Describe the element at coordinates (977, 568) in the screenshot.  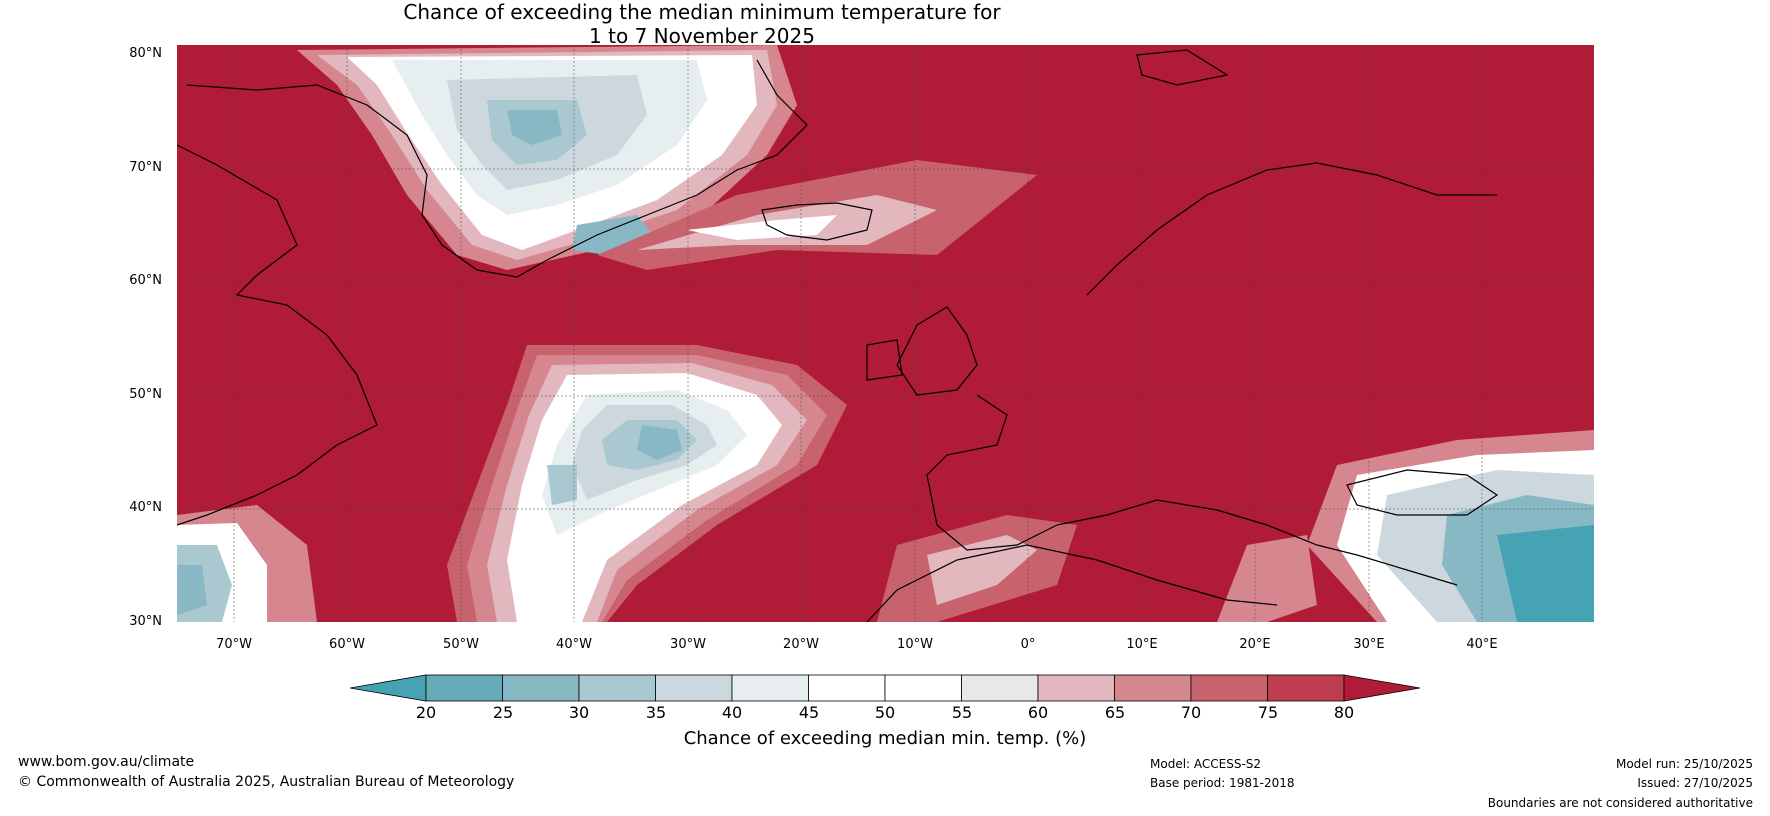
I see `north-africa-anomaly` at that location.